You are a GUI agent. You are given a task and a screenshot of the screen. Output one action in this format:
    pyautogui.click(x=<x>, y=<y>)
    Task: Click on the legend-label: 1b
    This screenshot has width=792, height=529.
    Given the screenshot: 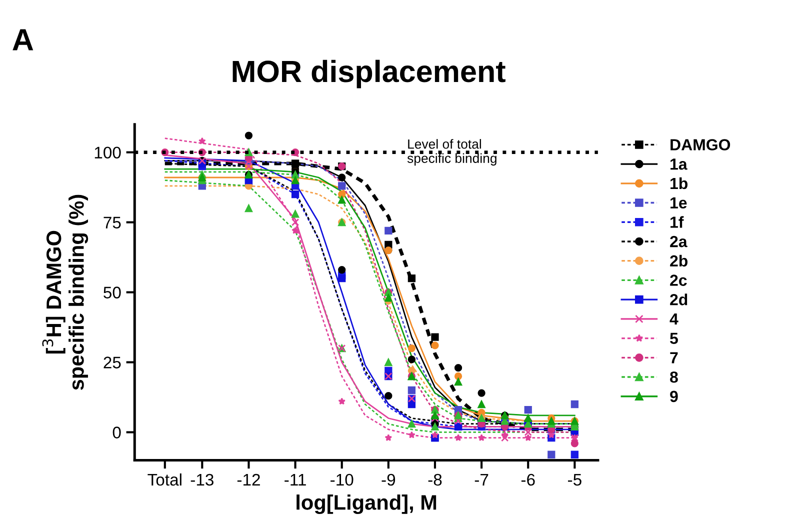 What is the action you would take?
    pyautogui.click(x=679, y=183)
    